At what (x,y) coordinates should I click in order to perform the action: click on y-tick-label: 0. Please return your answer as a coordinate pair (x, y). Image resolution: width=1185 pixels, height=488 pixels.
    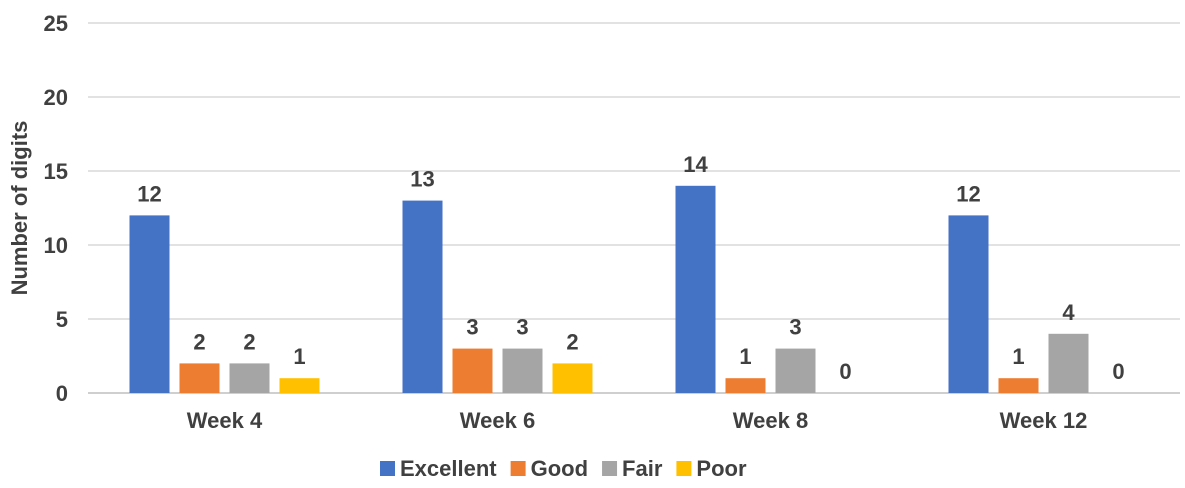
    Looking at the image, I should click on (62, 393).